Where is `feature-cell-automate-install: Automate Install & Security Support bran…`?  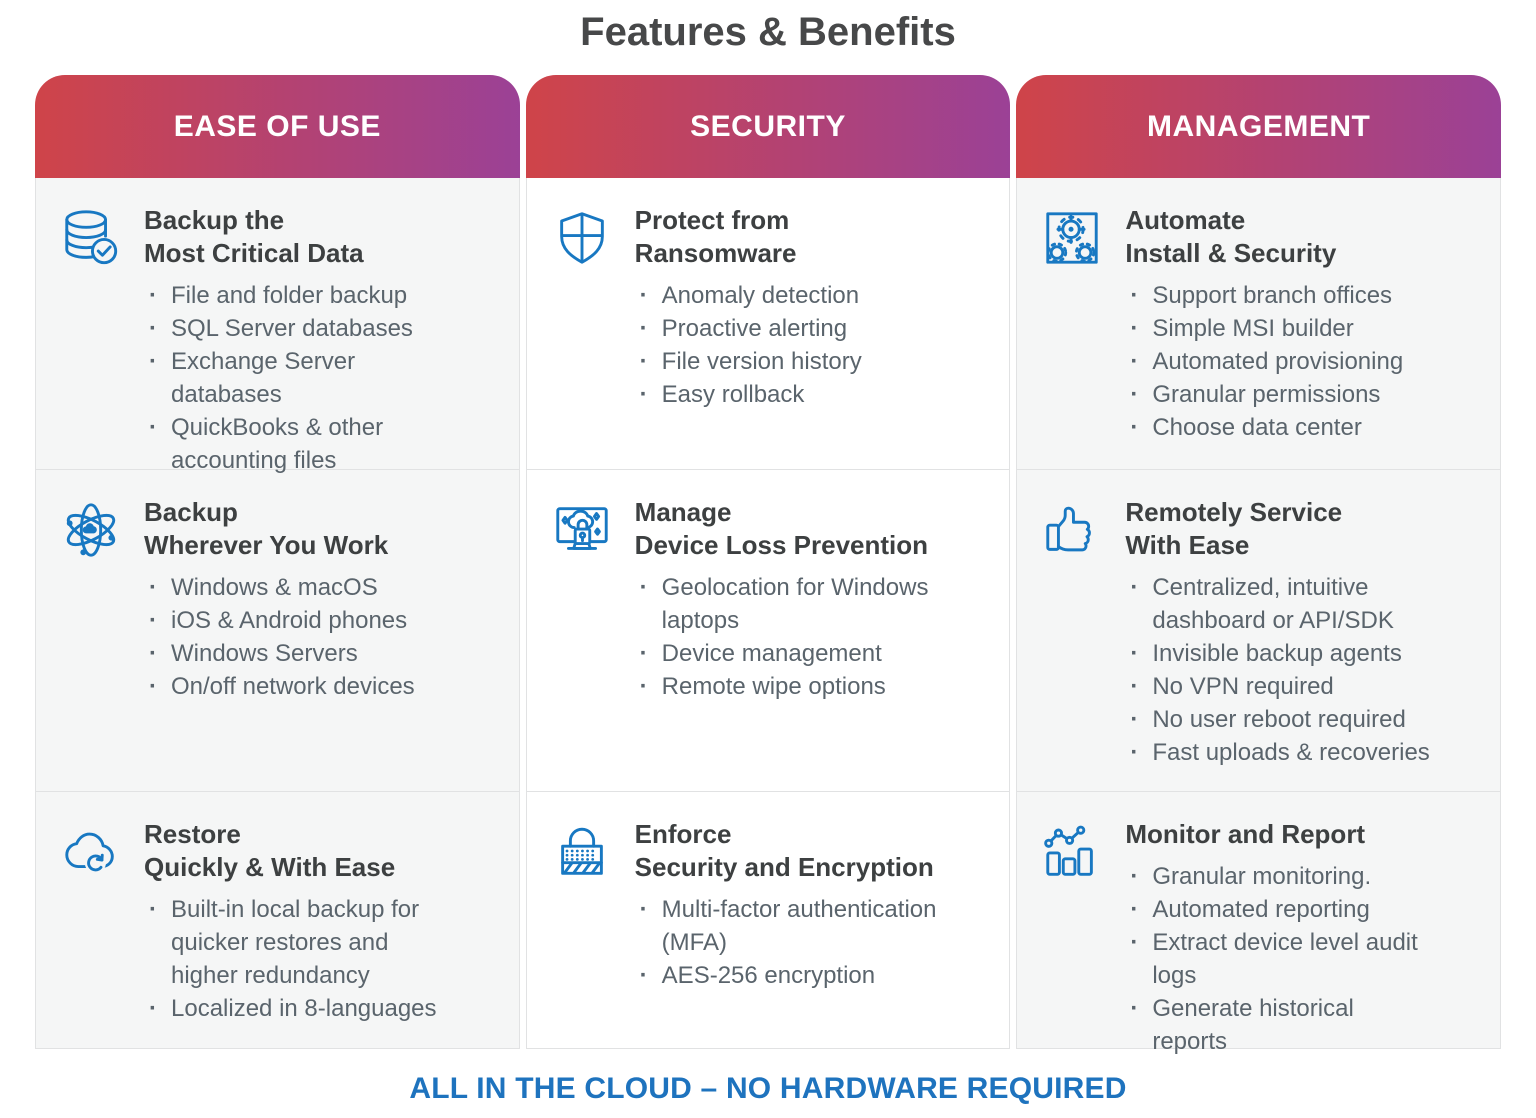
feature-cell-automate-install: Automate Install & Security Support bran… is located at coordinates (1259, 323).